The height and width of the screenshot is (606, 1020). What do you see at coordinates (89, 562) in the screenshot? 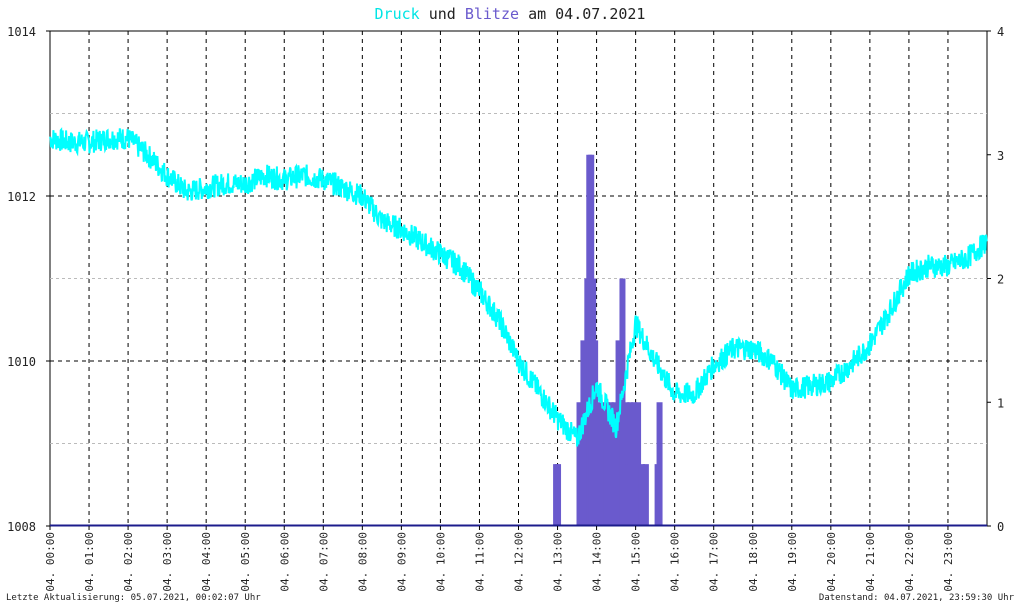
I see `x-tick-label: 04. 01:00` at bounding box center [89, 562].